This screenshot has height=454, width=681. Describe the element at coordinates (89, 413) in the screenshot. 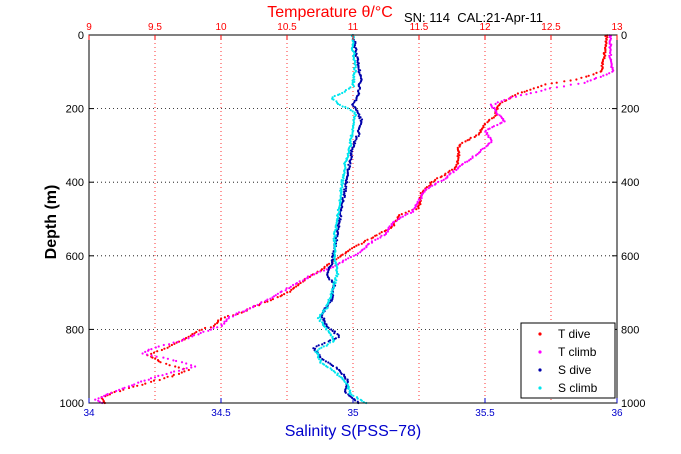

I see `salinity-tick-label: 34` at that location.